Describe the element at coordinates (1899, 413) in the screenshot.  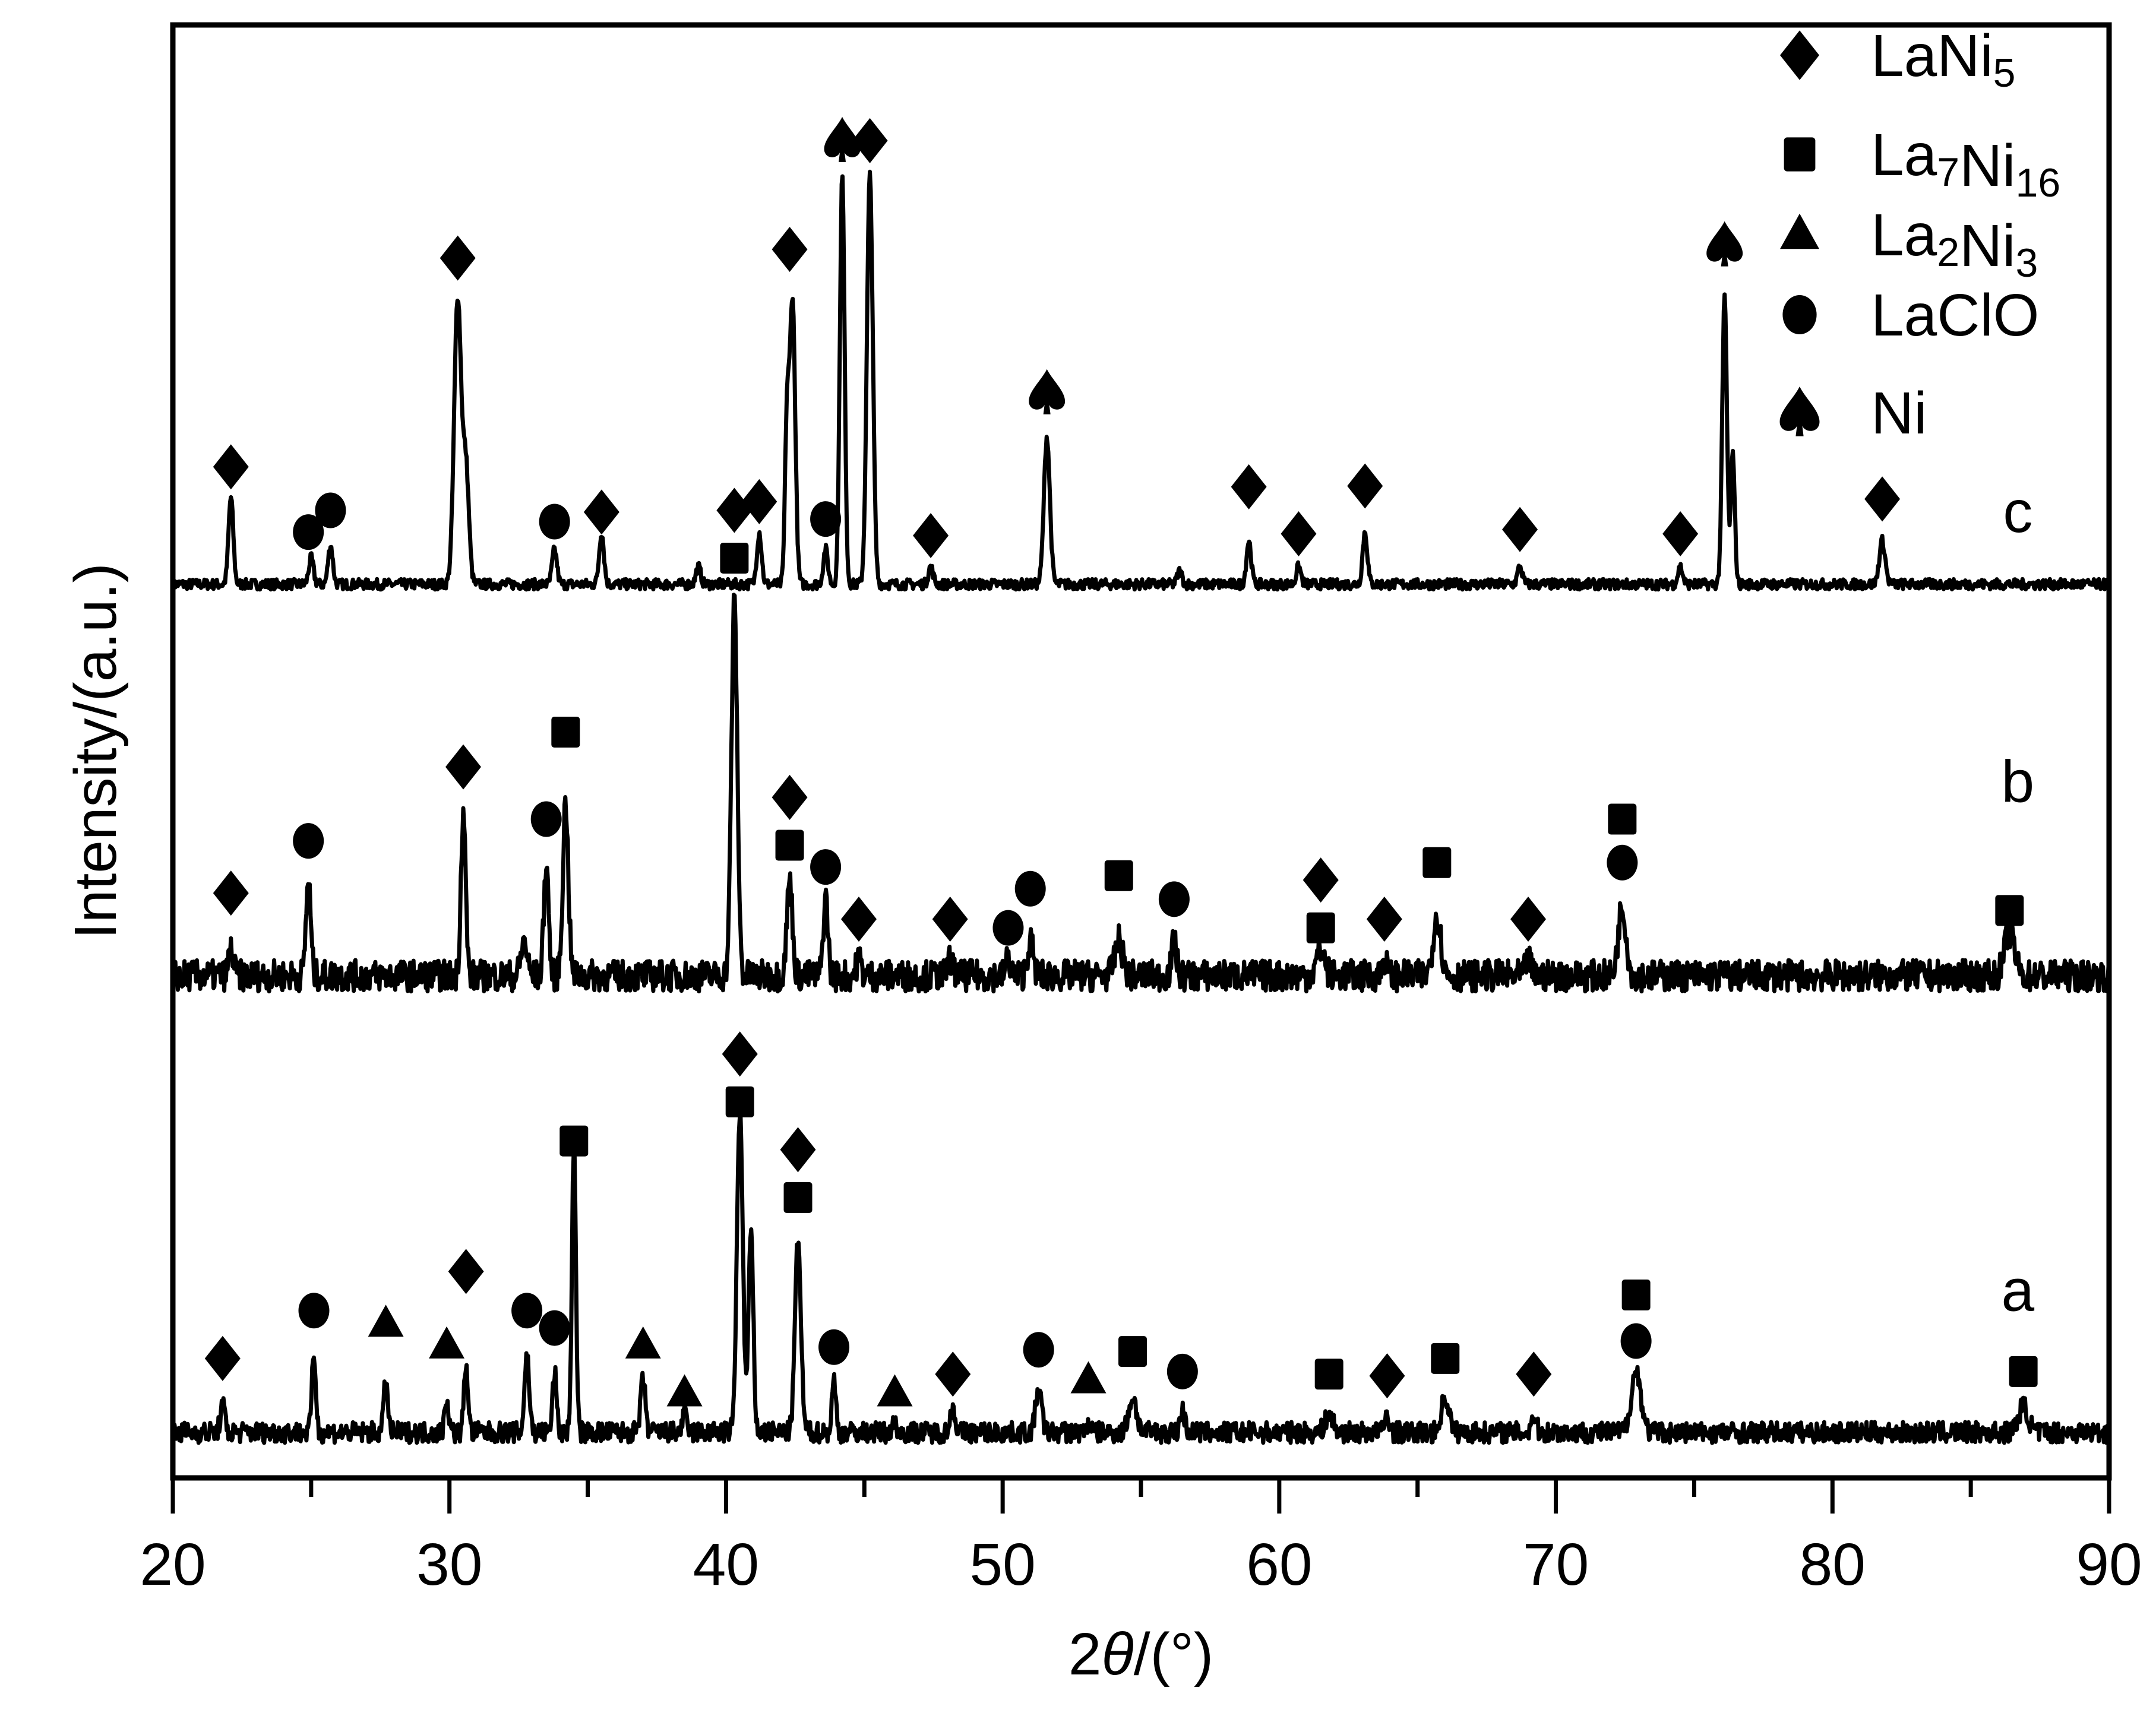
I see `legend-label: Ni` at that location.